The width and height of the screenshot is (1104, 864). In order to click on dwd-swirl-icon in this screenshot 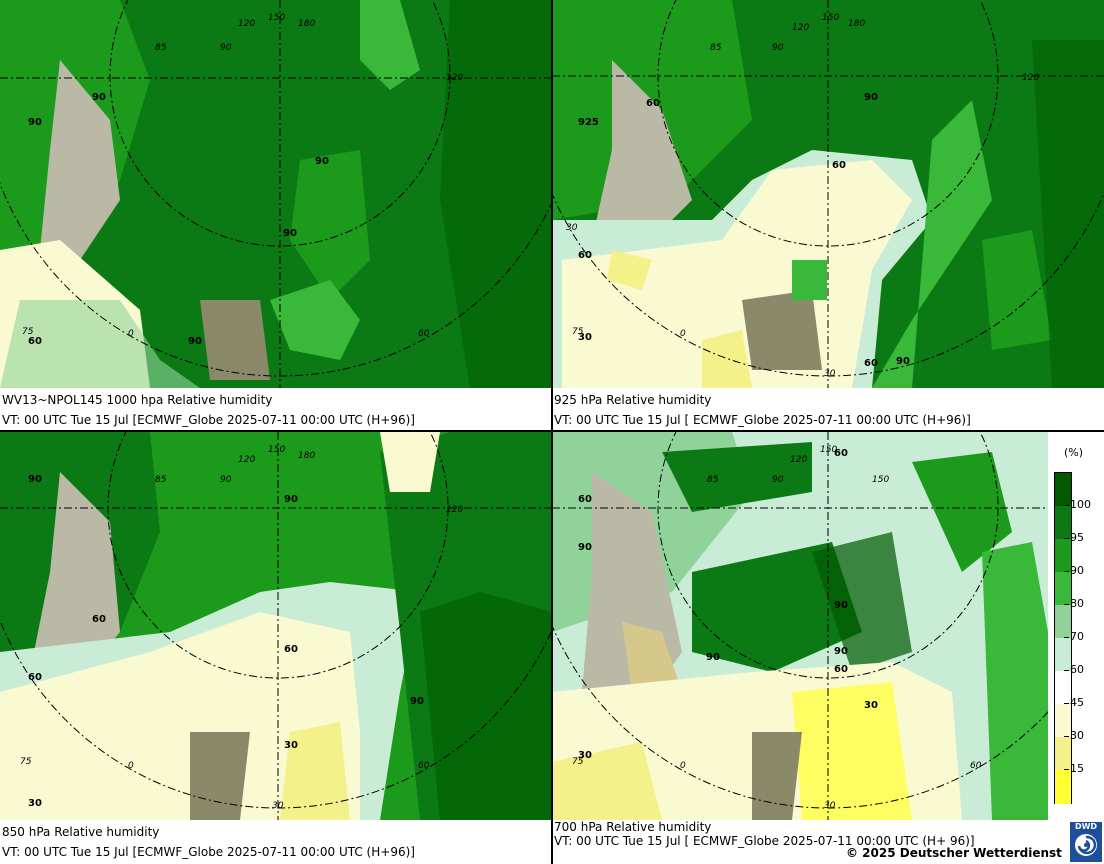, I will do `click(1086, 845)`.